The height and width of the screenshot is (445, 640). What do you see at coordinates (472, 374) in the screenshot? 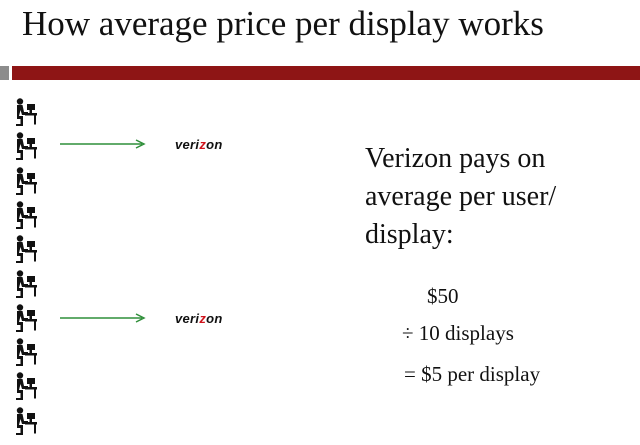
I see `calc-result: = $5 per display` at bounding box center [472, 374].